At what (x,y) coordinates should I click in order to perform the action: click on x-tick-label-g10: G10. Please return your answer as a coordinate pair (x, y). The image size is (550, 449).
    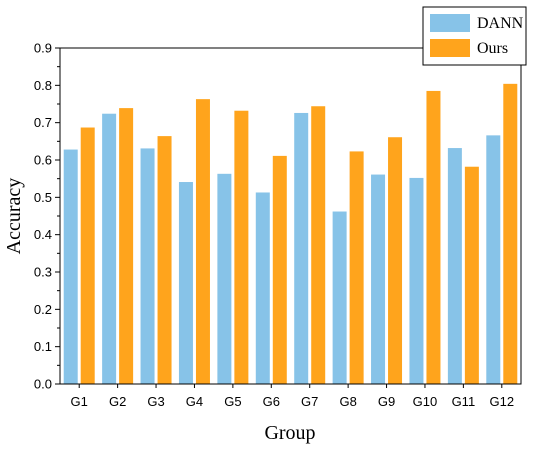
    Looking at the image, I should click on (425, 401).